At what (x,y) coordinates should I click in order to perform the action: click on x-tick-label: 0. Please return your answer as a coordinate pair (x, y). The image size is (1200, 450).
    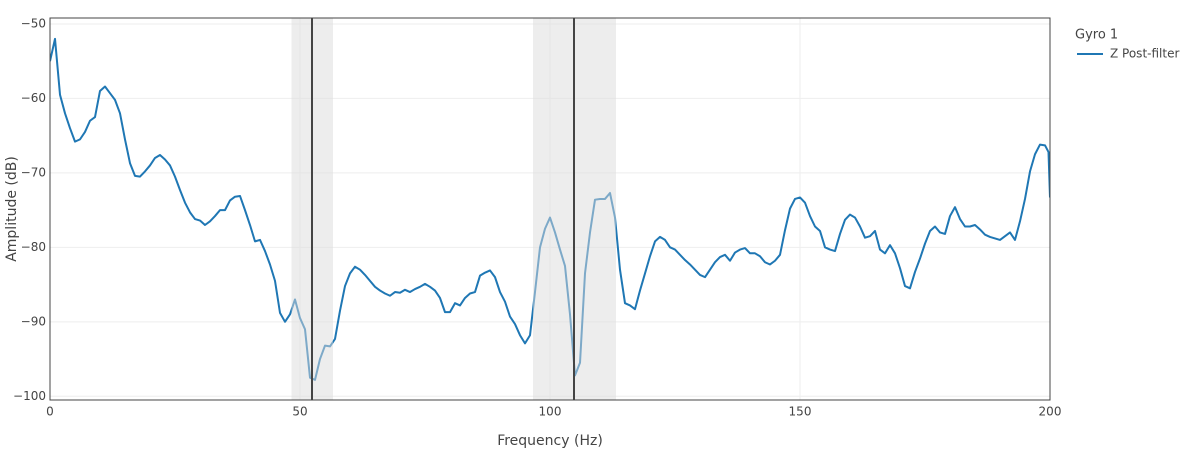
    Looking at the image, I should click on (50, 412).